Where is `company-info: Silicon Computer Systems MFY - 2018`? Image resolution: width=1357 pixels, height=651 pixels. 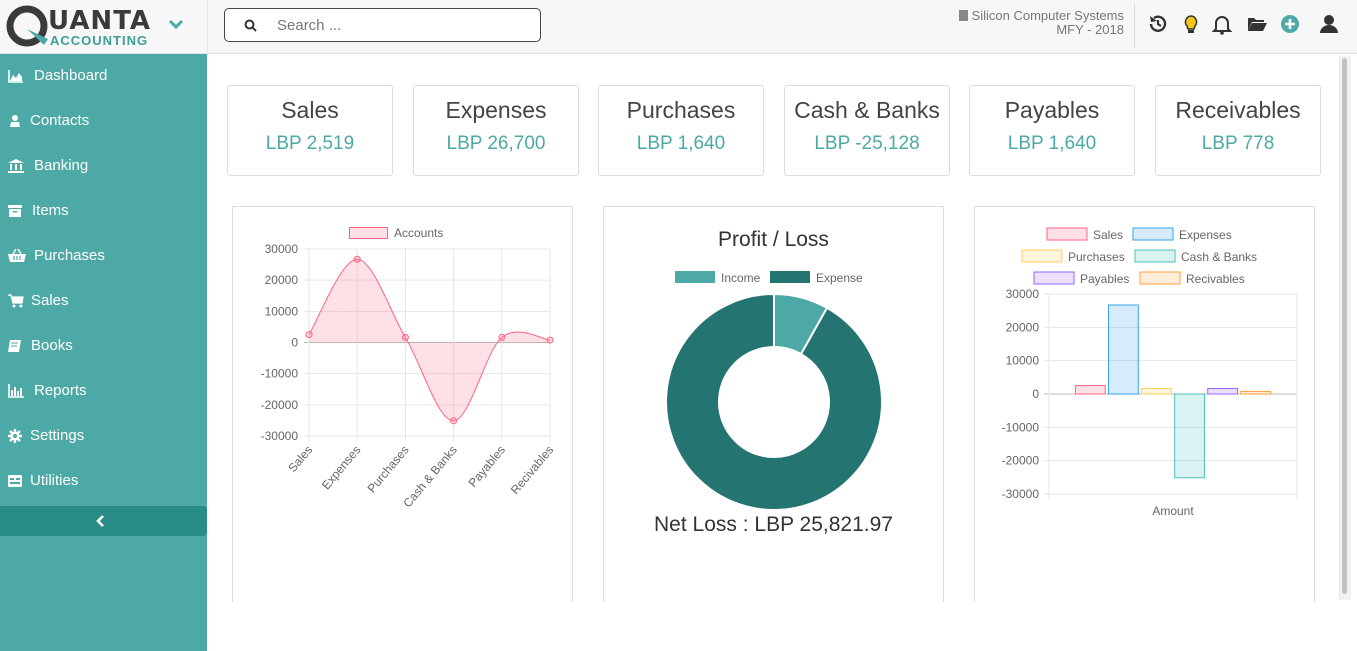
company-info: Silicon Computer Systems MFY - 2018 is located at coordinates (1041, 22).